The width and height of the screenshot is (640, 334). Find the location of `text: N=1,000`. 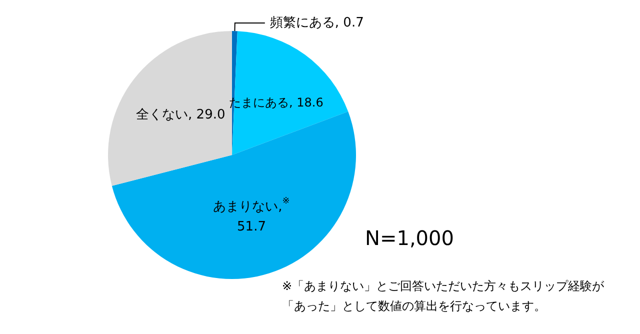

text: N=1,000 is located at coordinates (409, 238).